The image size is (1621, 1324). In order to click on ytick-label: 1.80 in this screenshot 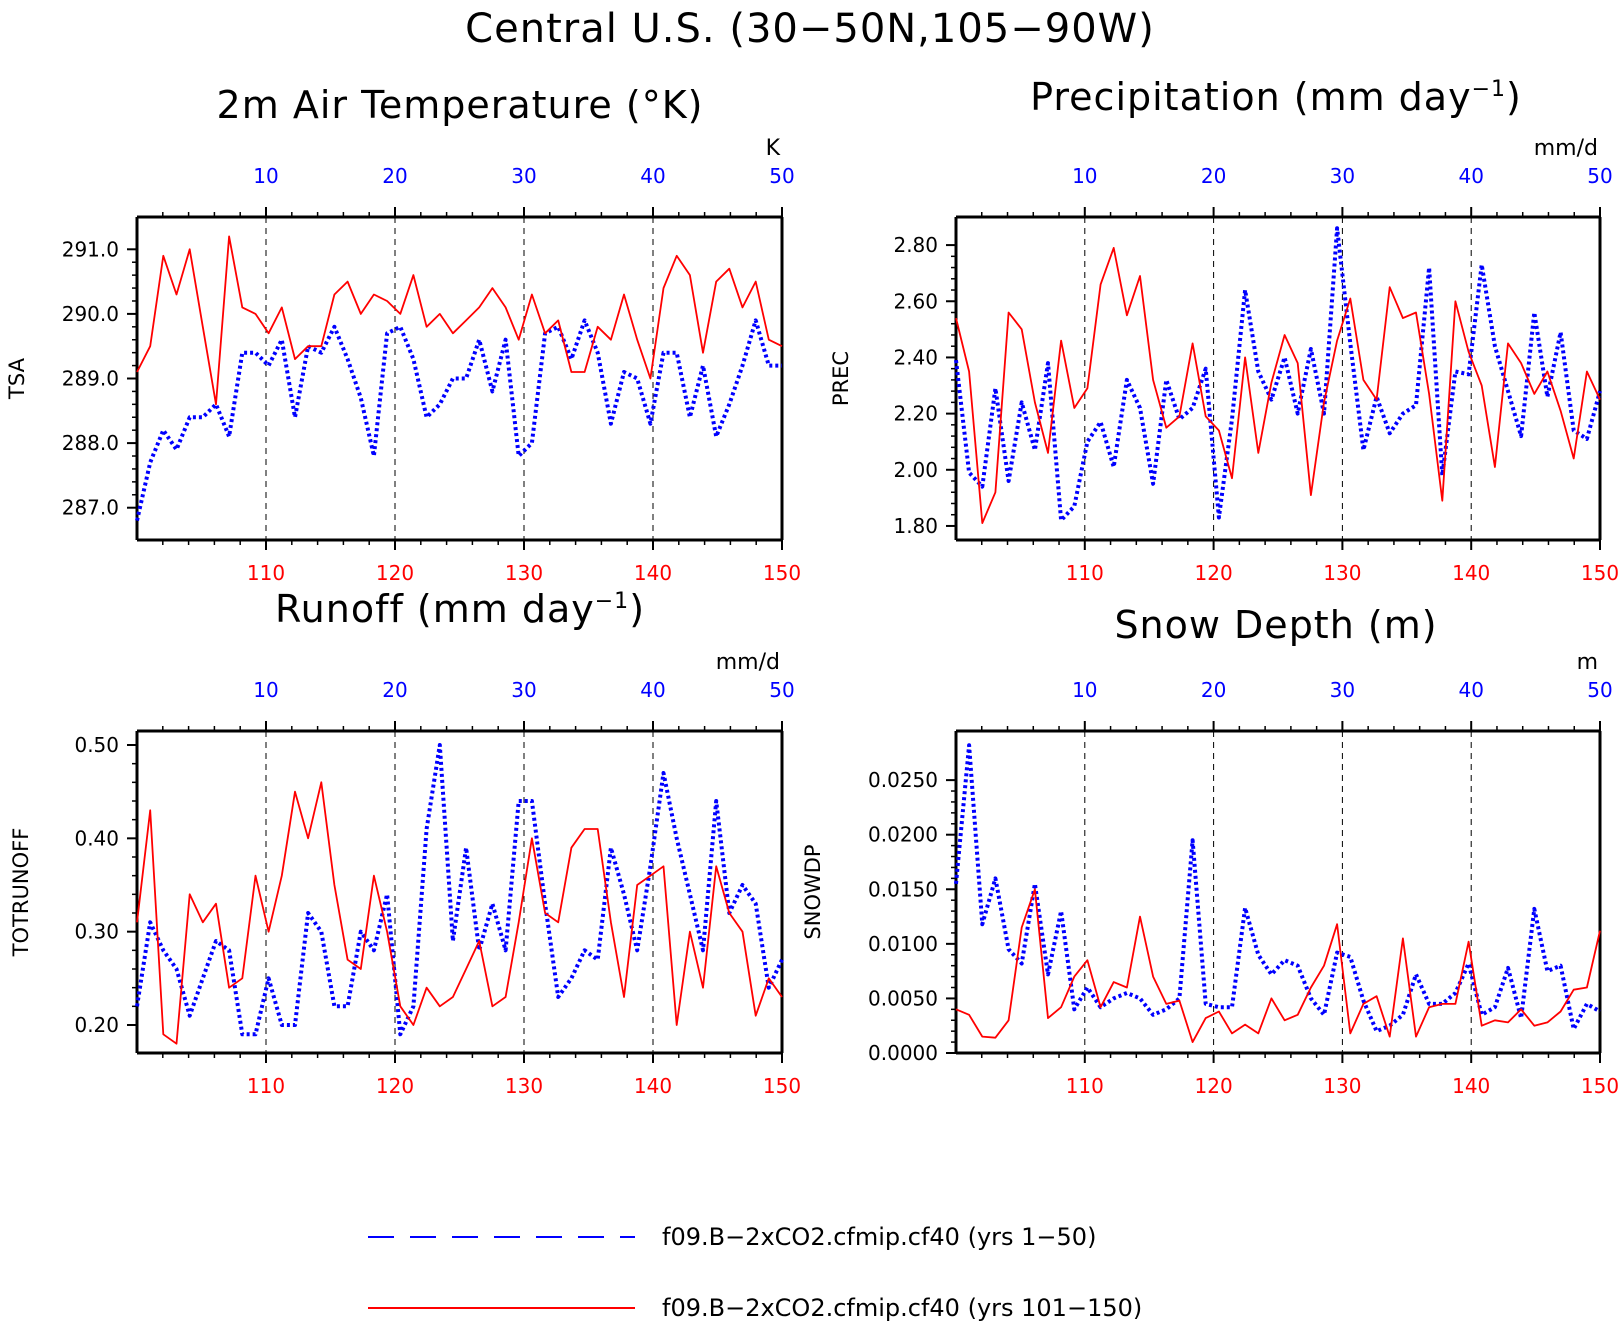, I will do `click(915, 526)`.